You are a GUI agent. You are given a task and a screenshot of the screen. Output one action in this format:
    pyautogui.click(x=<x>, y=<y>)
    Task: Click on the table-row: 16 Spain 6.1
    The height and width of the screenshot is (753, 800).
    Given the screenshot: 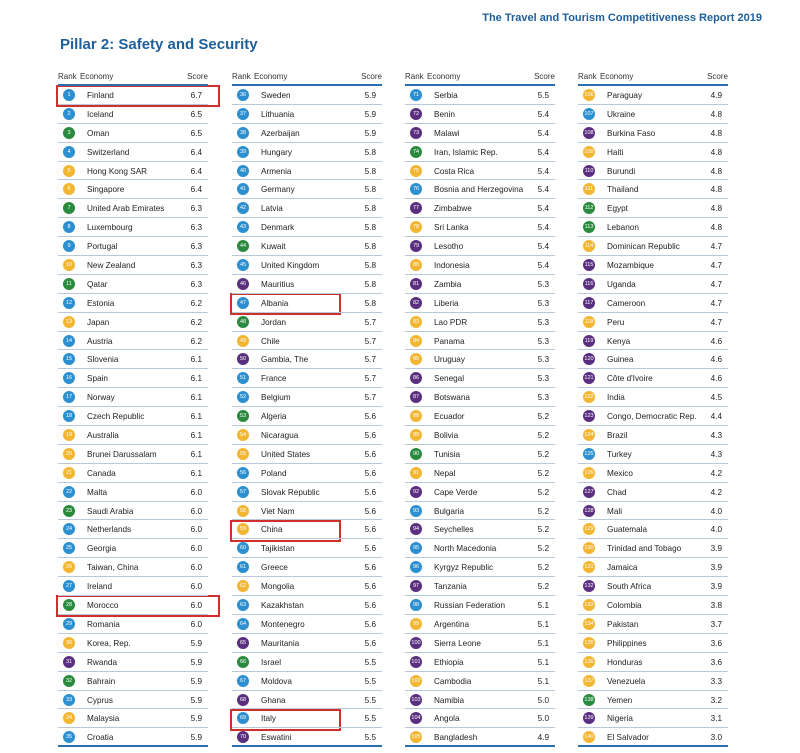 What is the action you would take?
    pyautogui.click(x=133, y=379)
    